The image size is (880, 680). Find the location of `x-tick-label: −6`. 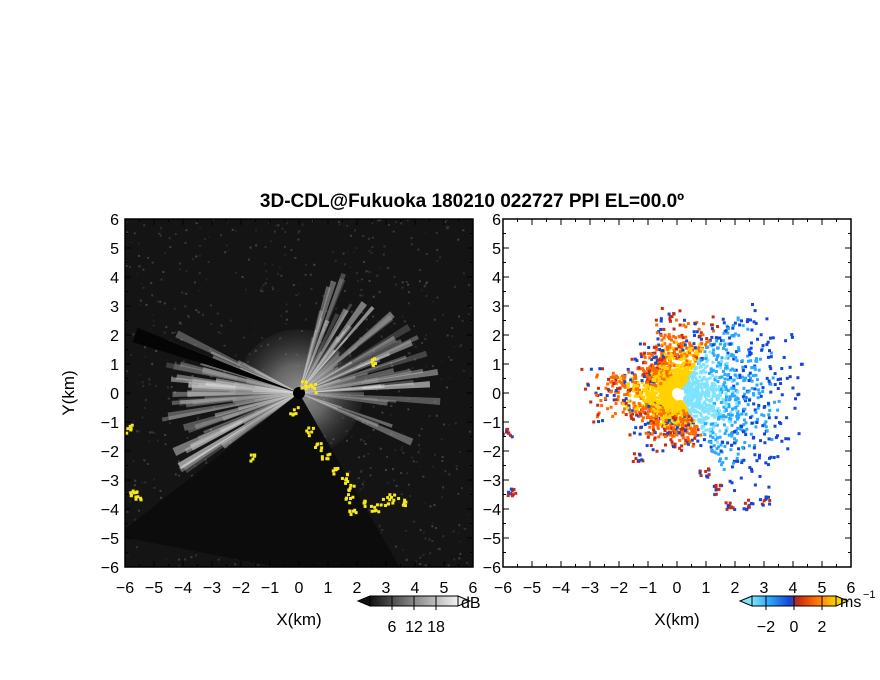

x-tick-label: −6 is located at coordinates (125, 588).